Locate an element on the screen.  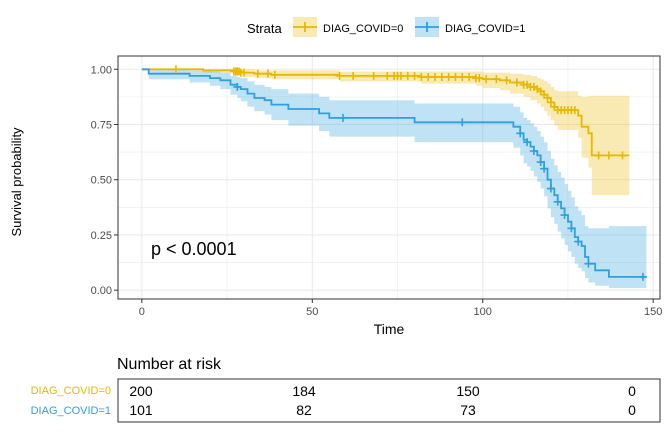
risk-row-label-strata1: DIAG_COVID=1 is located at coordinates (71, 411).